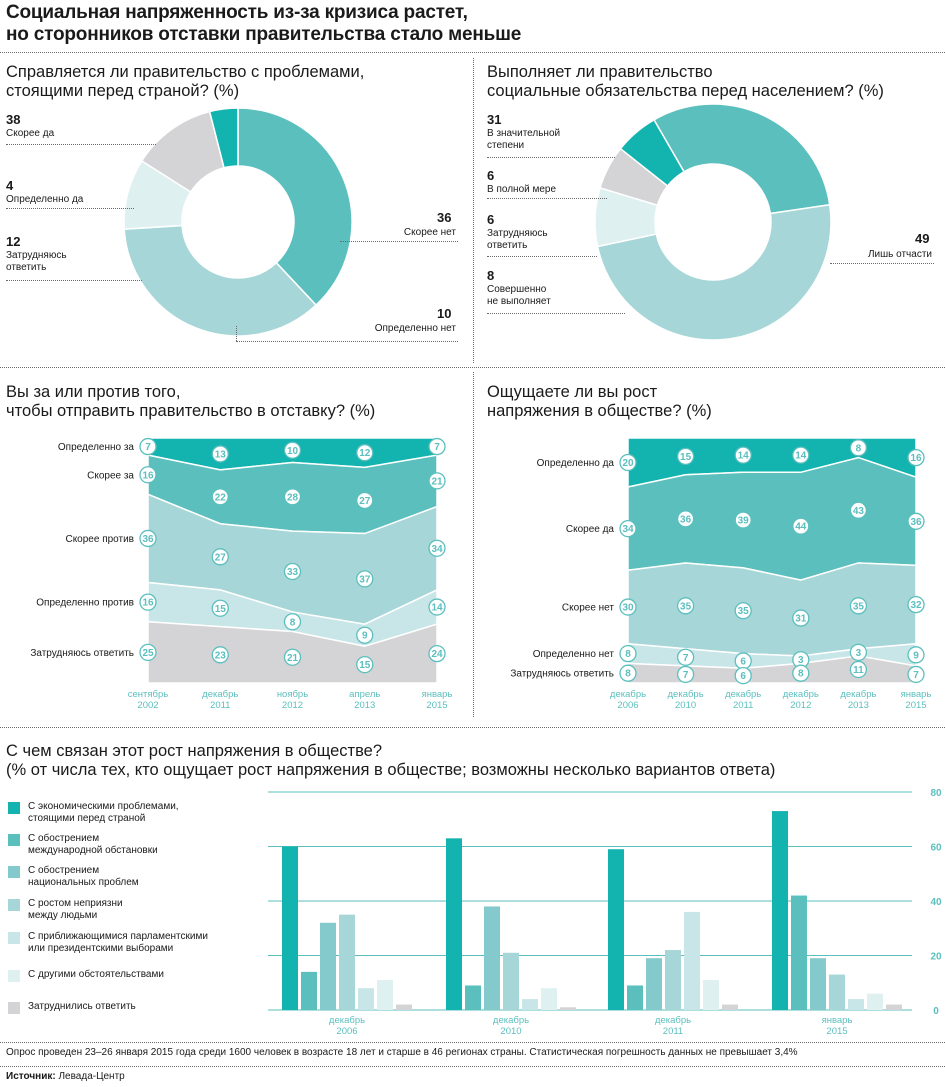  What do you see at coordinates (103, 806) in the screenshot?
I see `legend-label-line1: С экономическими проблемами,` at bounding box center [103, 806].